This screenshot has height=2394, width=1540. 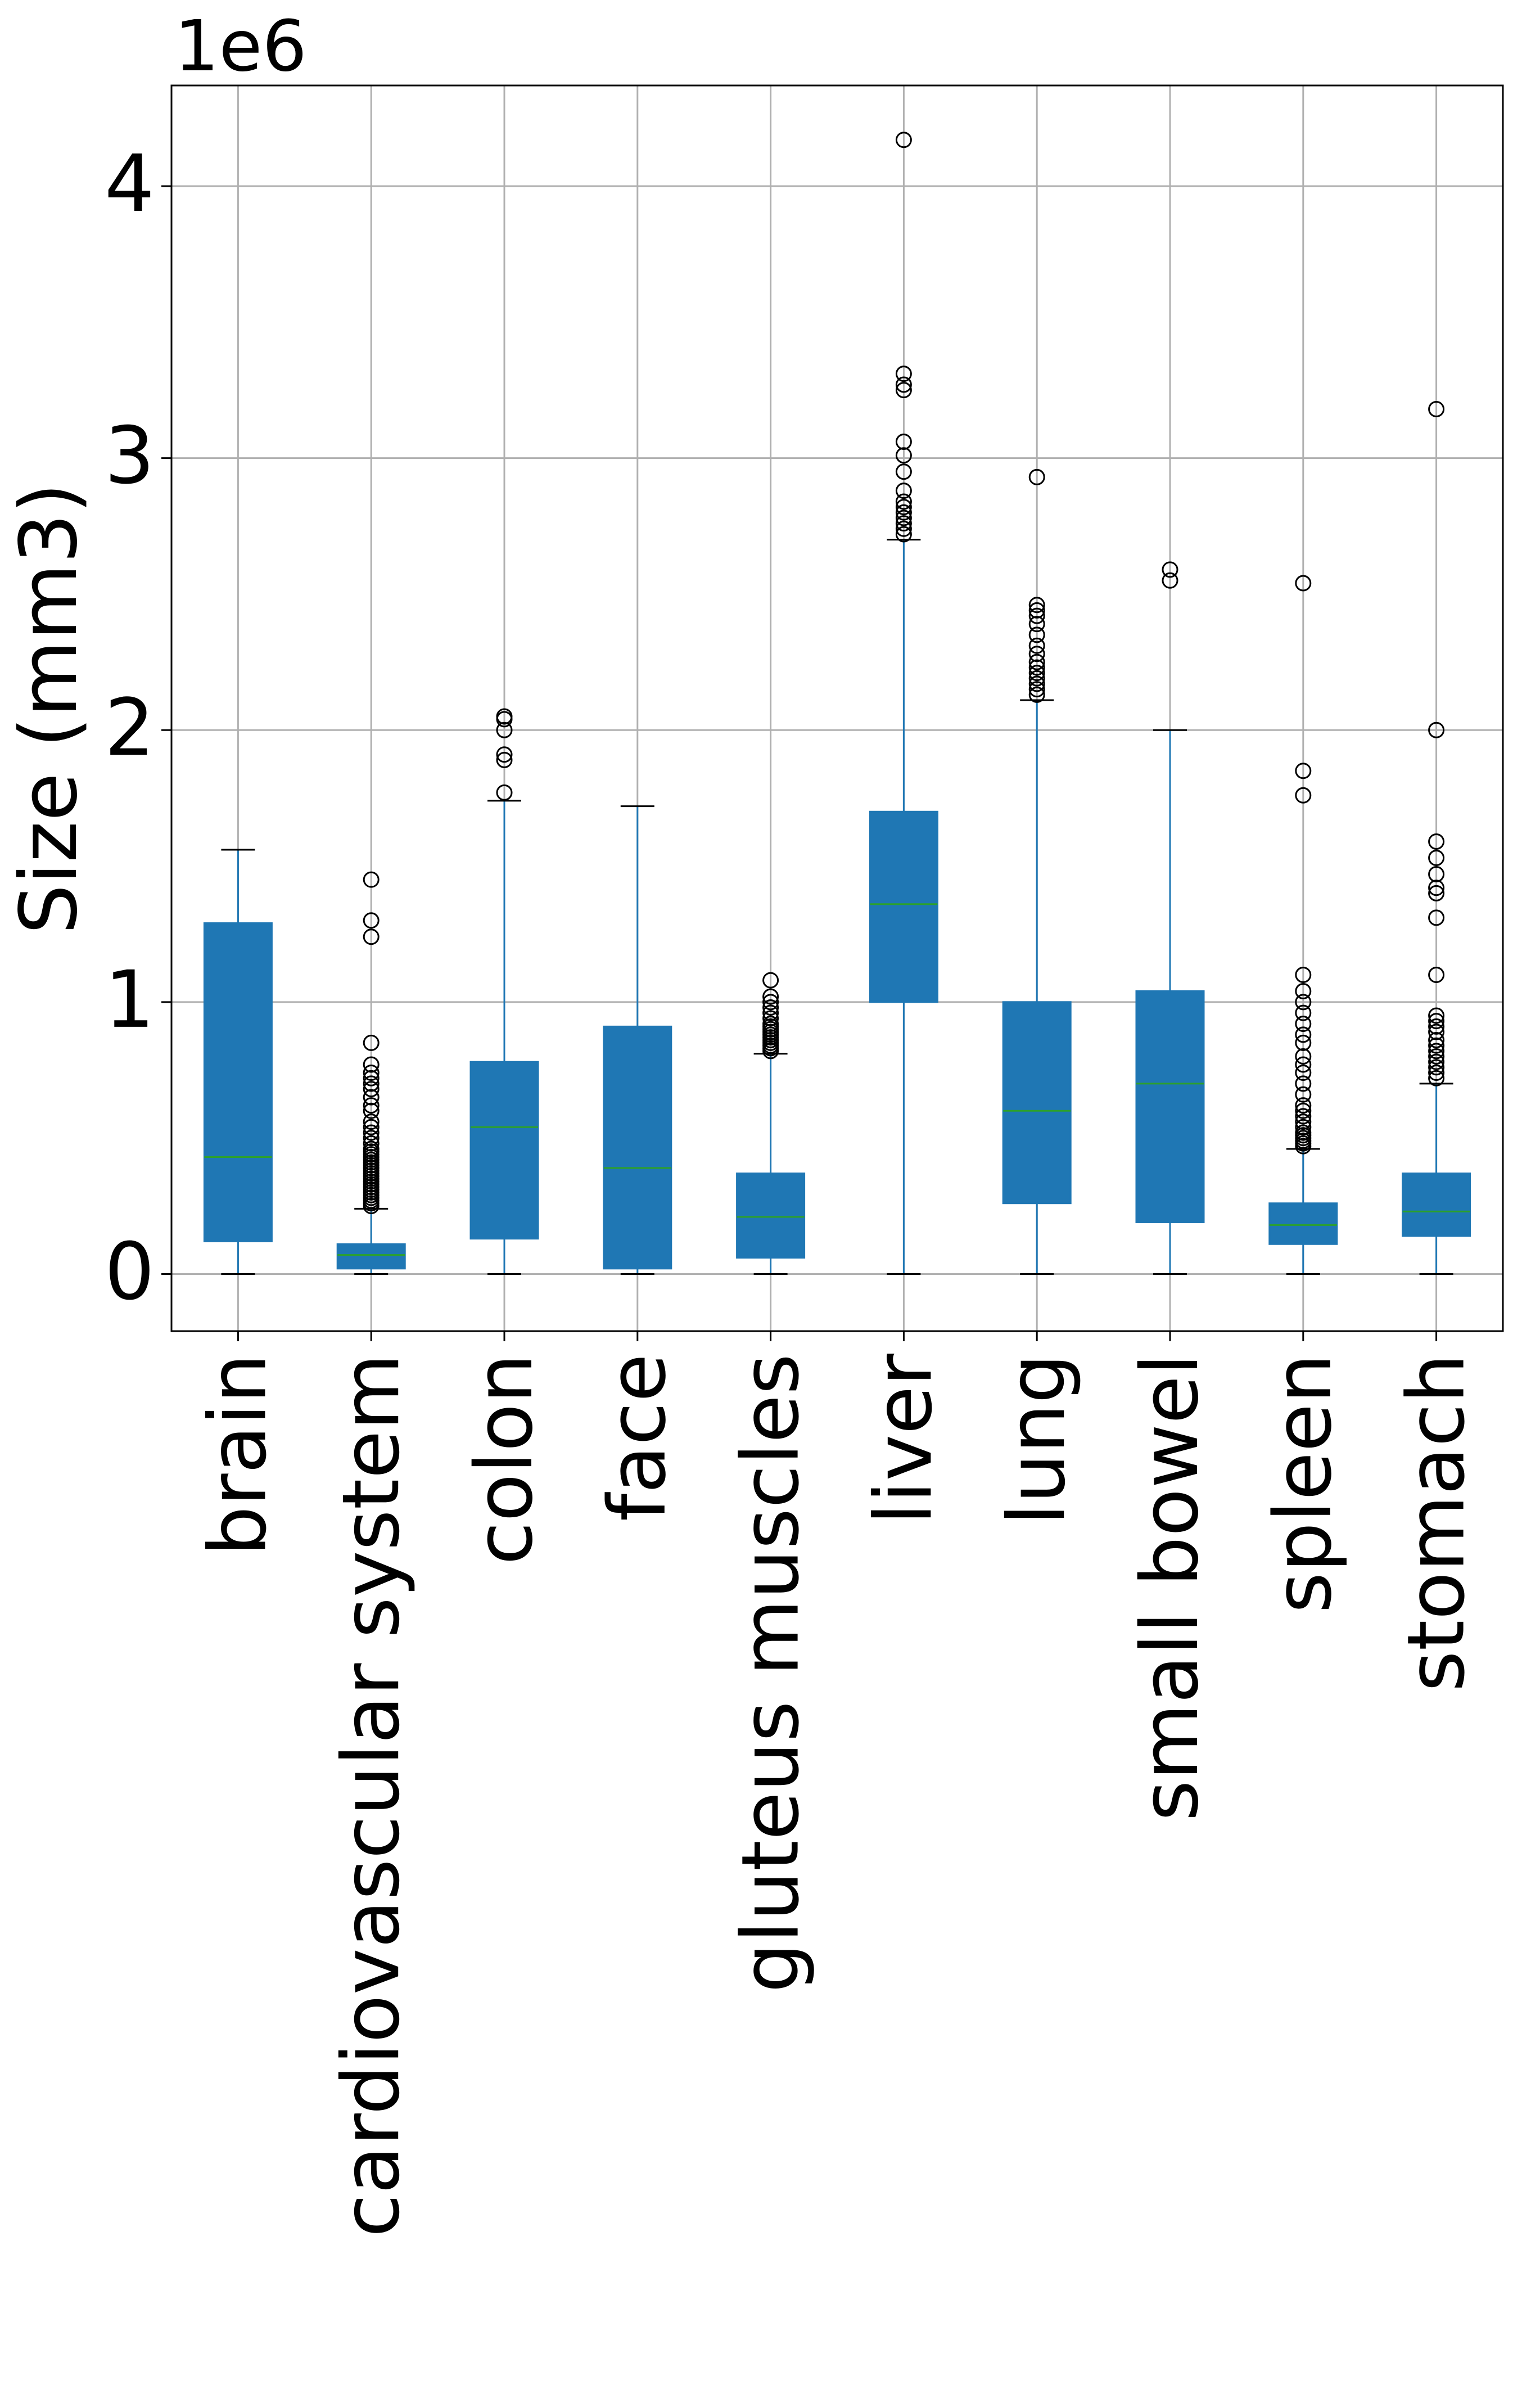 What do you see at coordinates (130, 184) in the screenshot?
I see `y-tick-label: 4` at bounding box center [130, 184].